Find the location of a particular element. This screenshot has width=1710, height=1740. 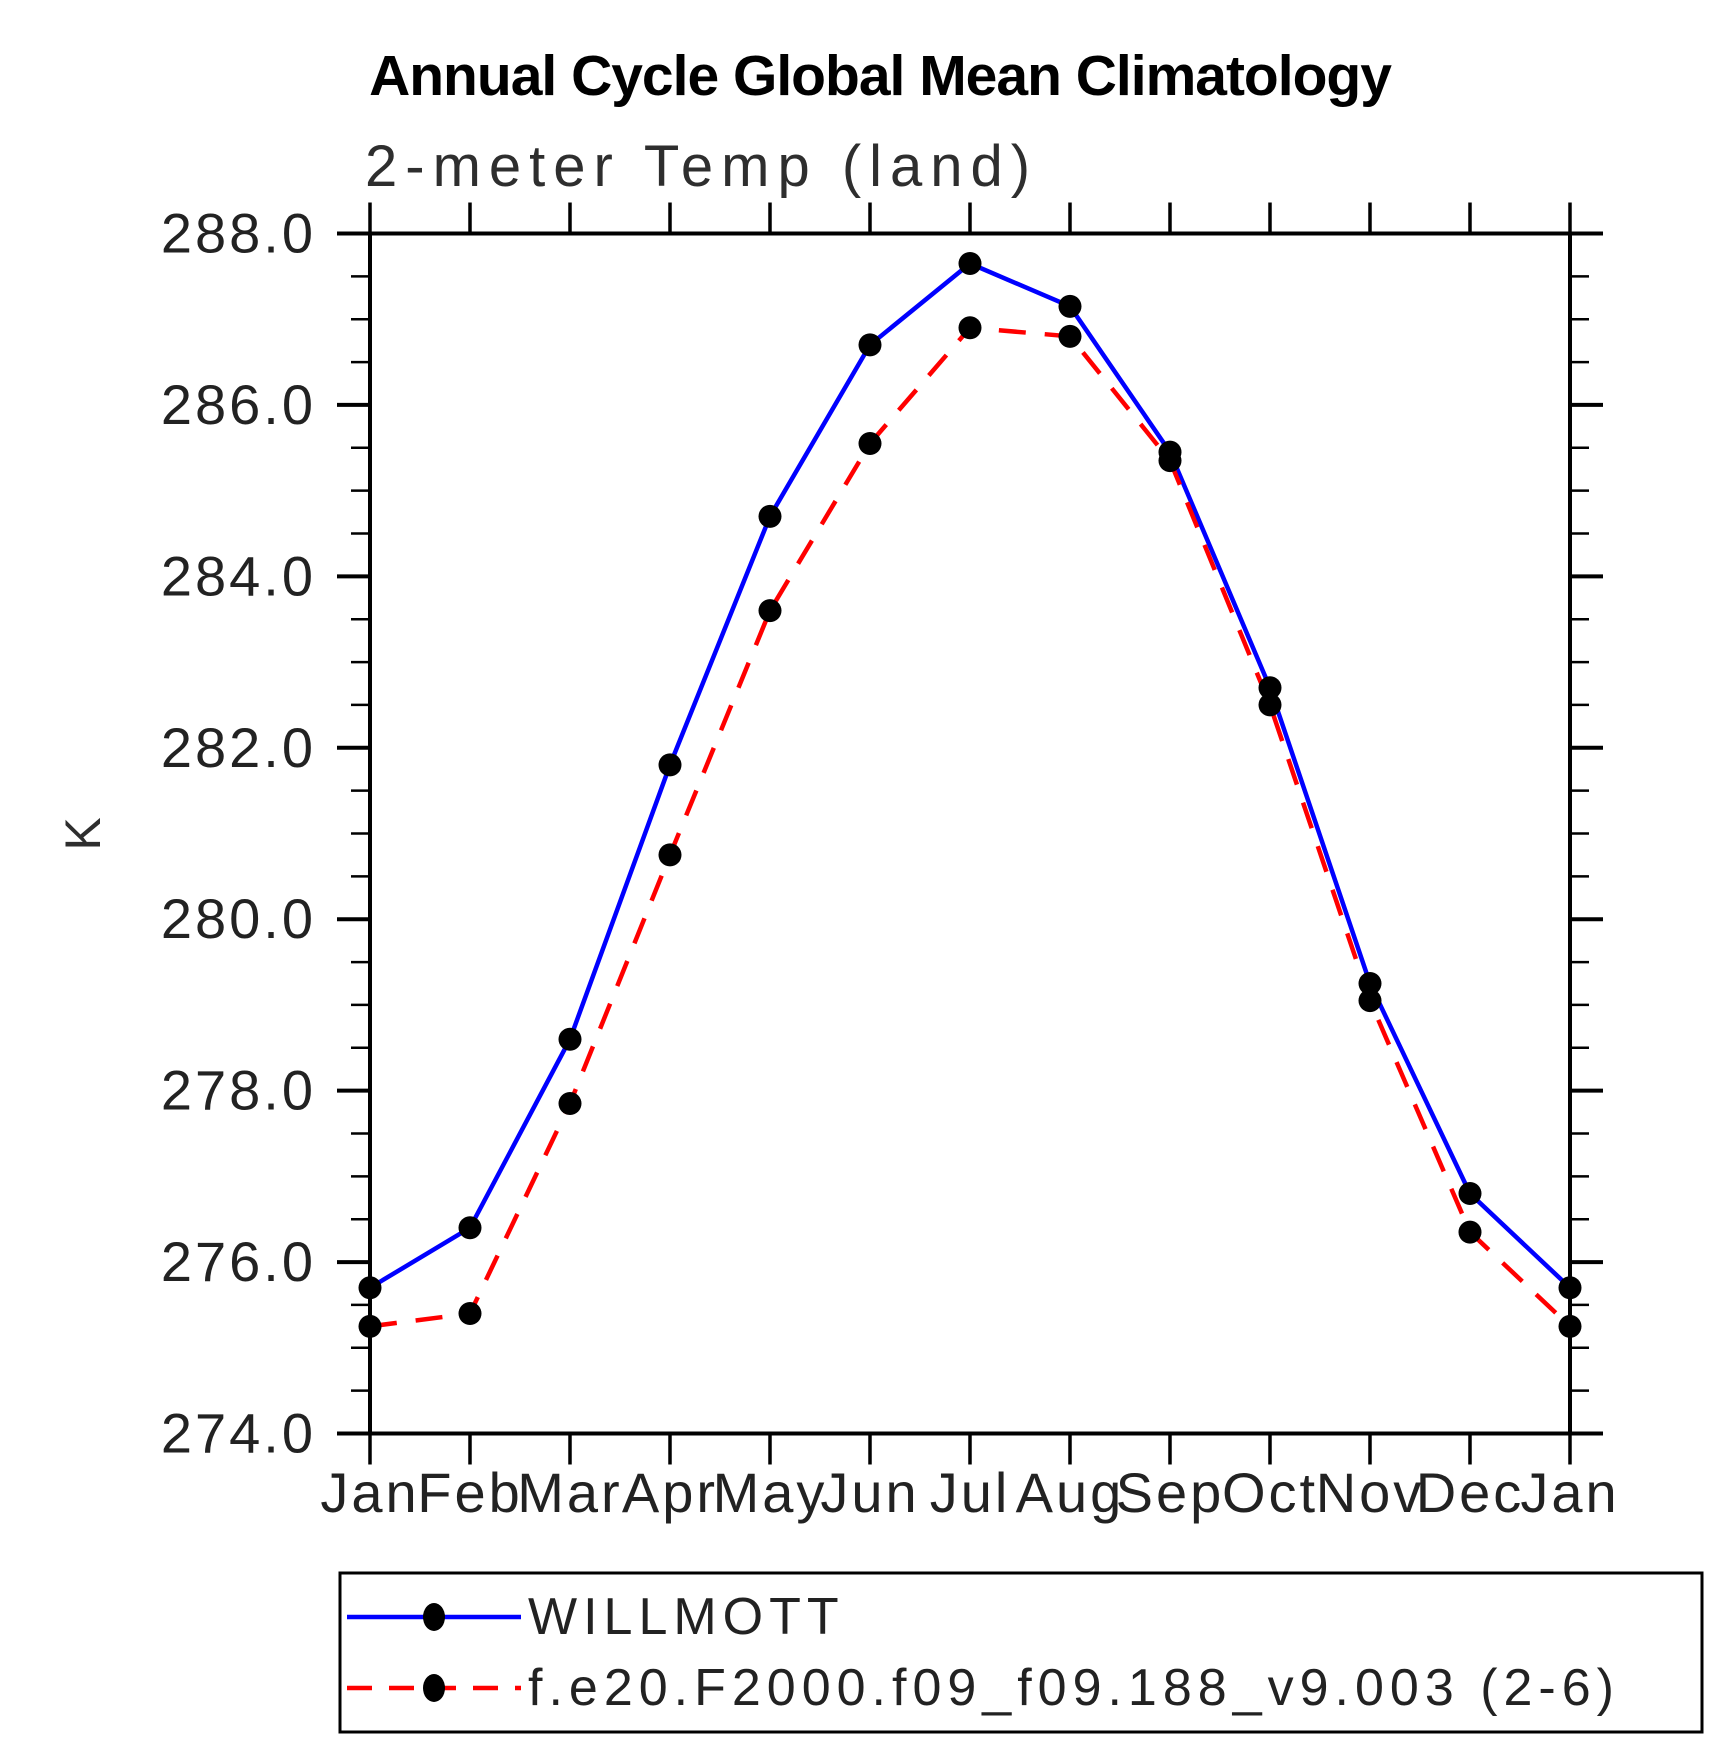

legend-label: f.e20.F2000.f09_f09.188_v9.003 (2-6) is located at coordinates (1074, 1688).